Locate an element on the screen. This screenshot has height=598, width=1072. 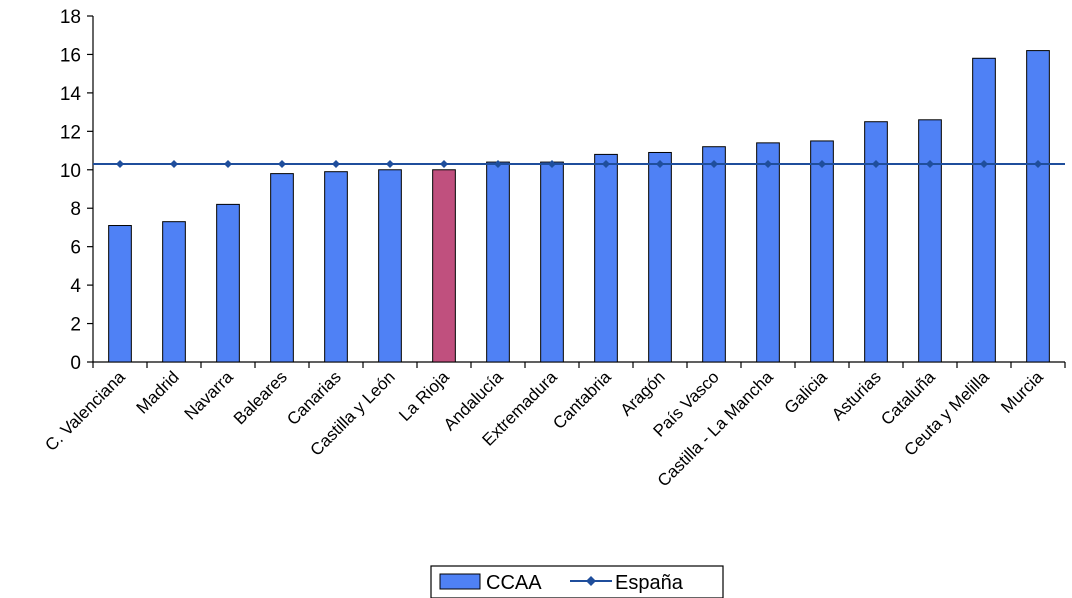
y-tick-label: 4 is located at coordinates (75, 286).